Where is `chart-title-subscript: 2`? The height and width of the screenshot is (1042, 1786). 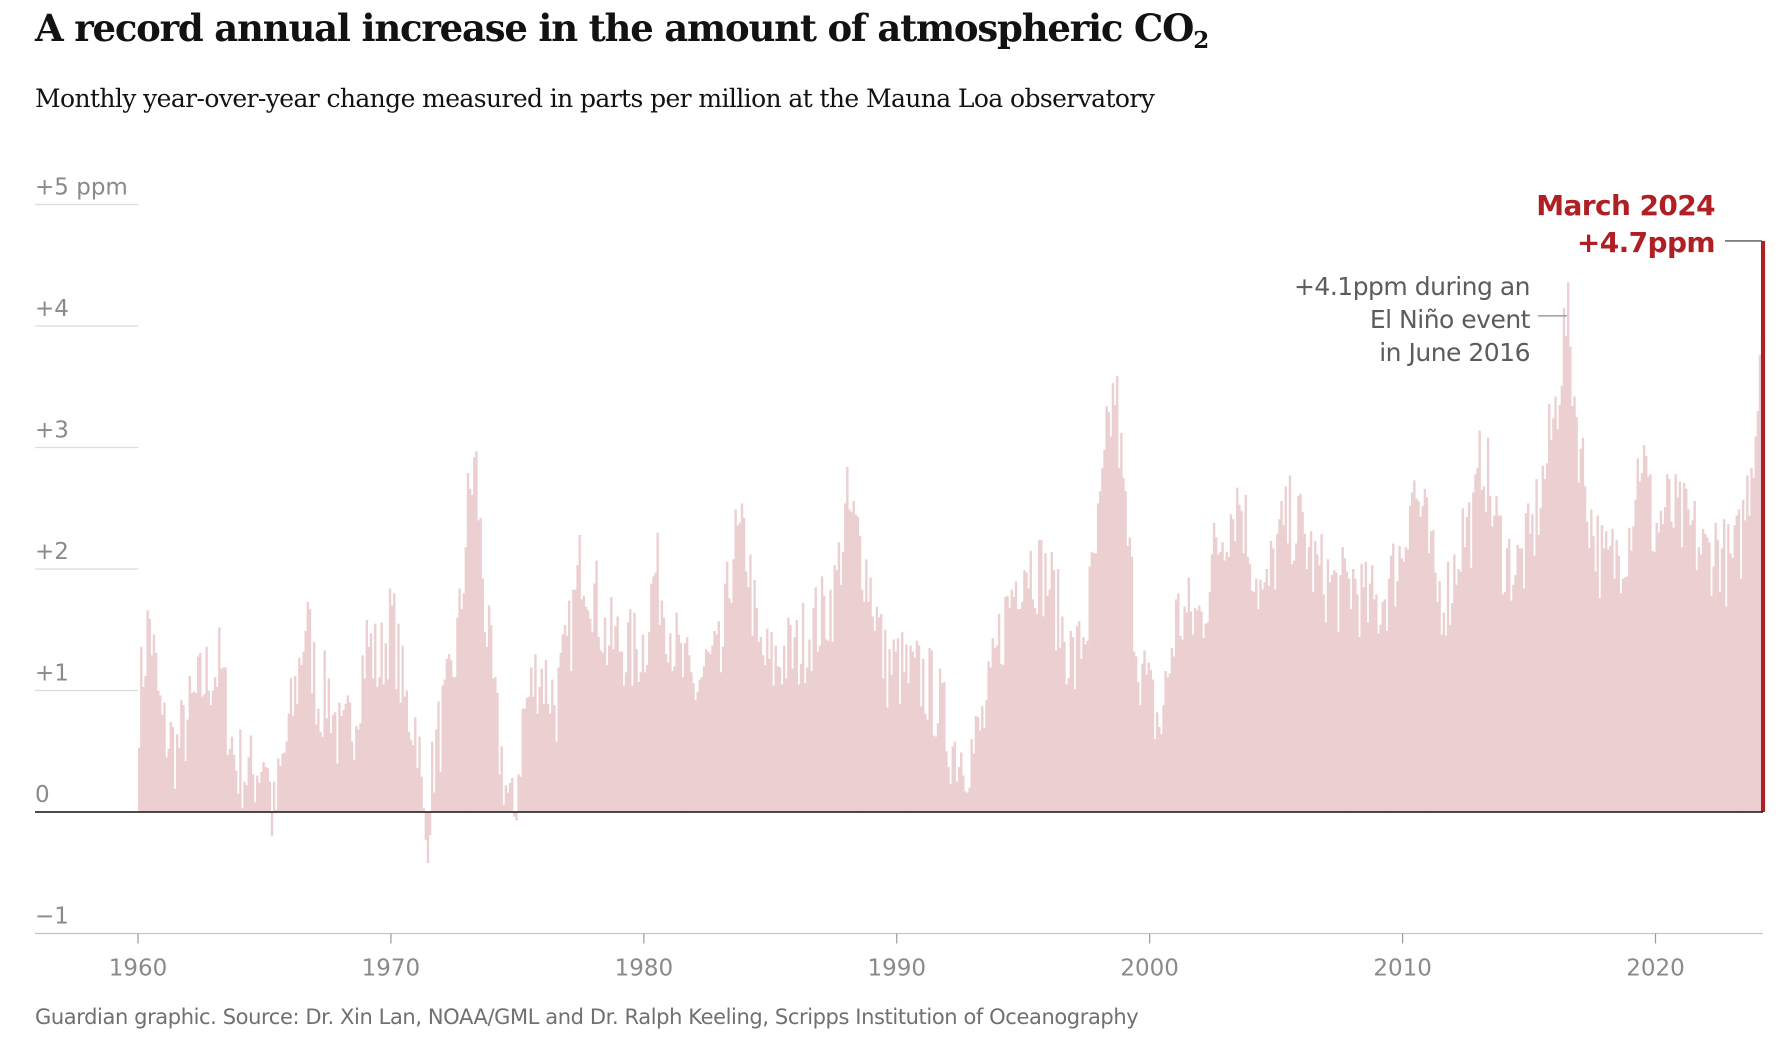
chart-title-subscript: 2 is located at coordinates (1201, 40).